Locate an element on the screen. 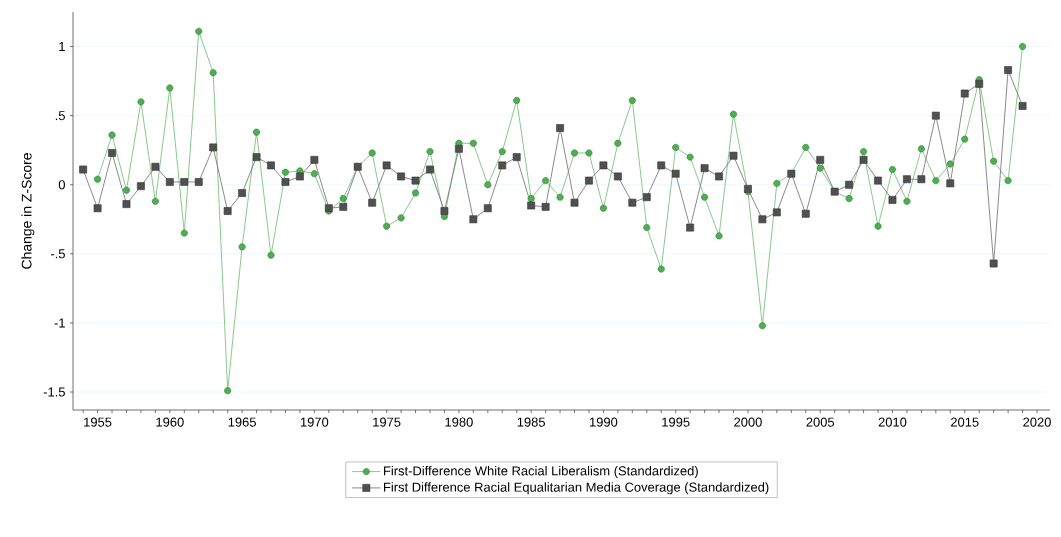  x-tick-label: 1965 is located at coordinates (242, 422).